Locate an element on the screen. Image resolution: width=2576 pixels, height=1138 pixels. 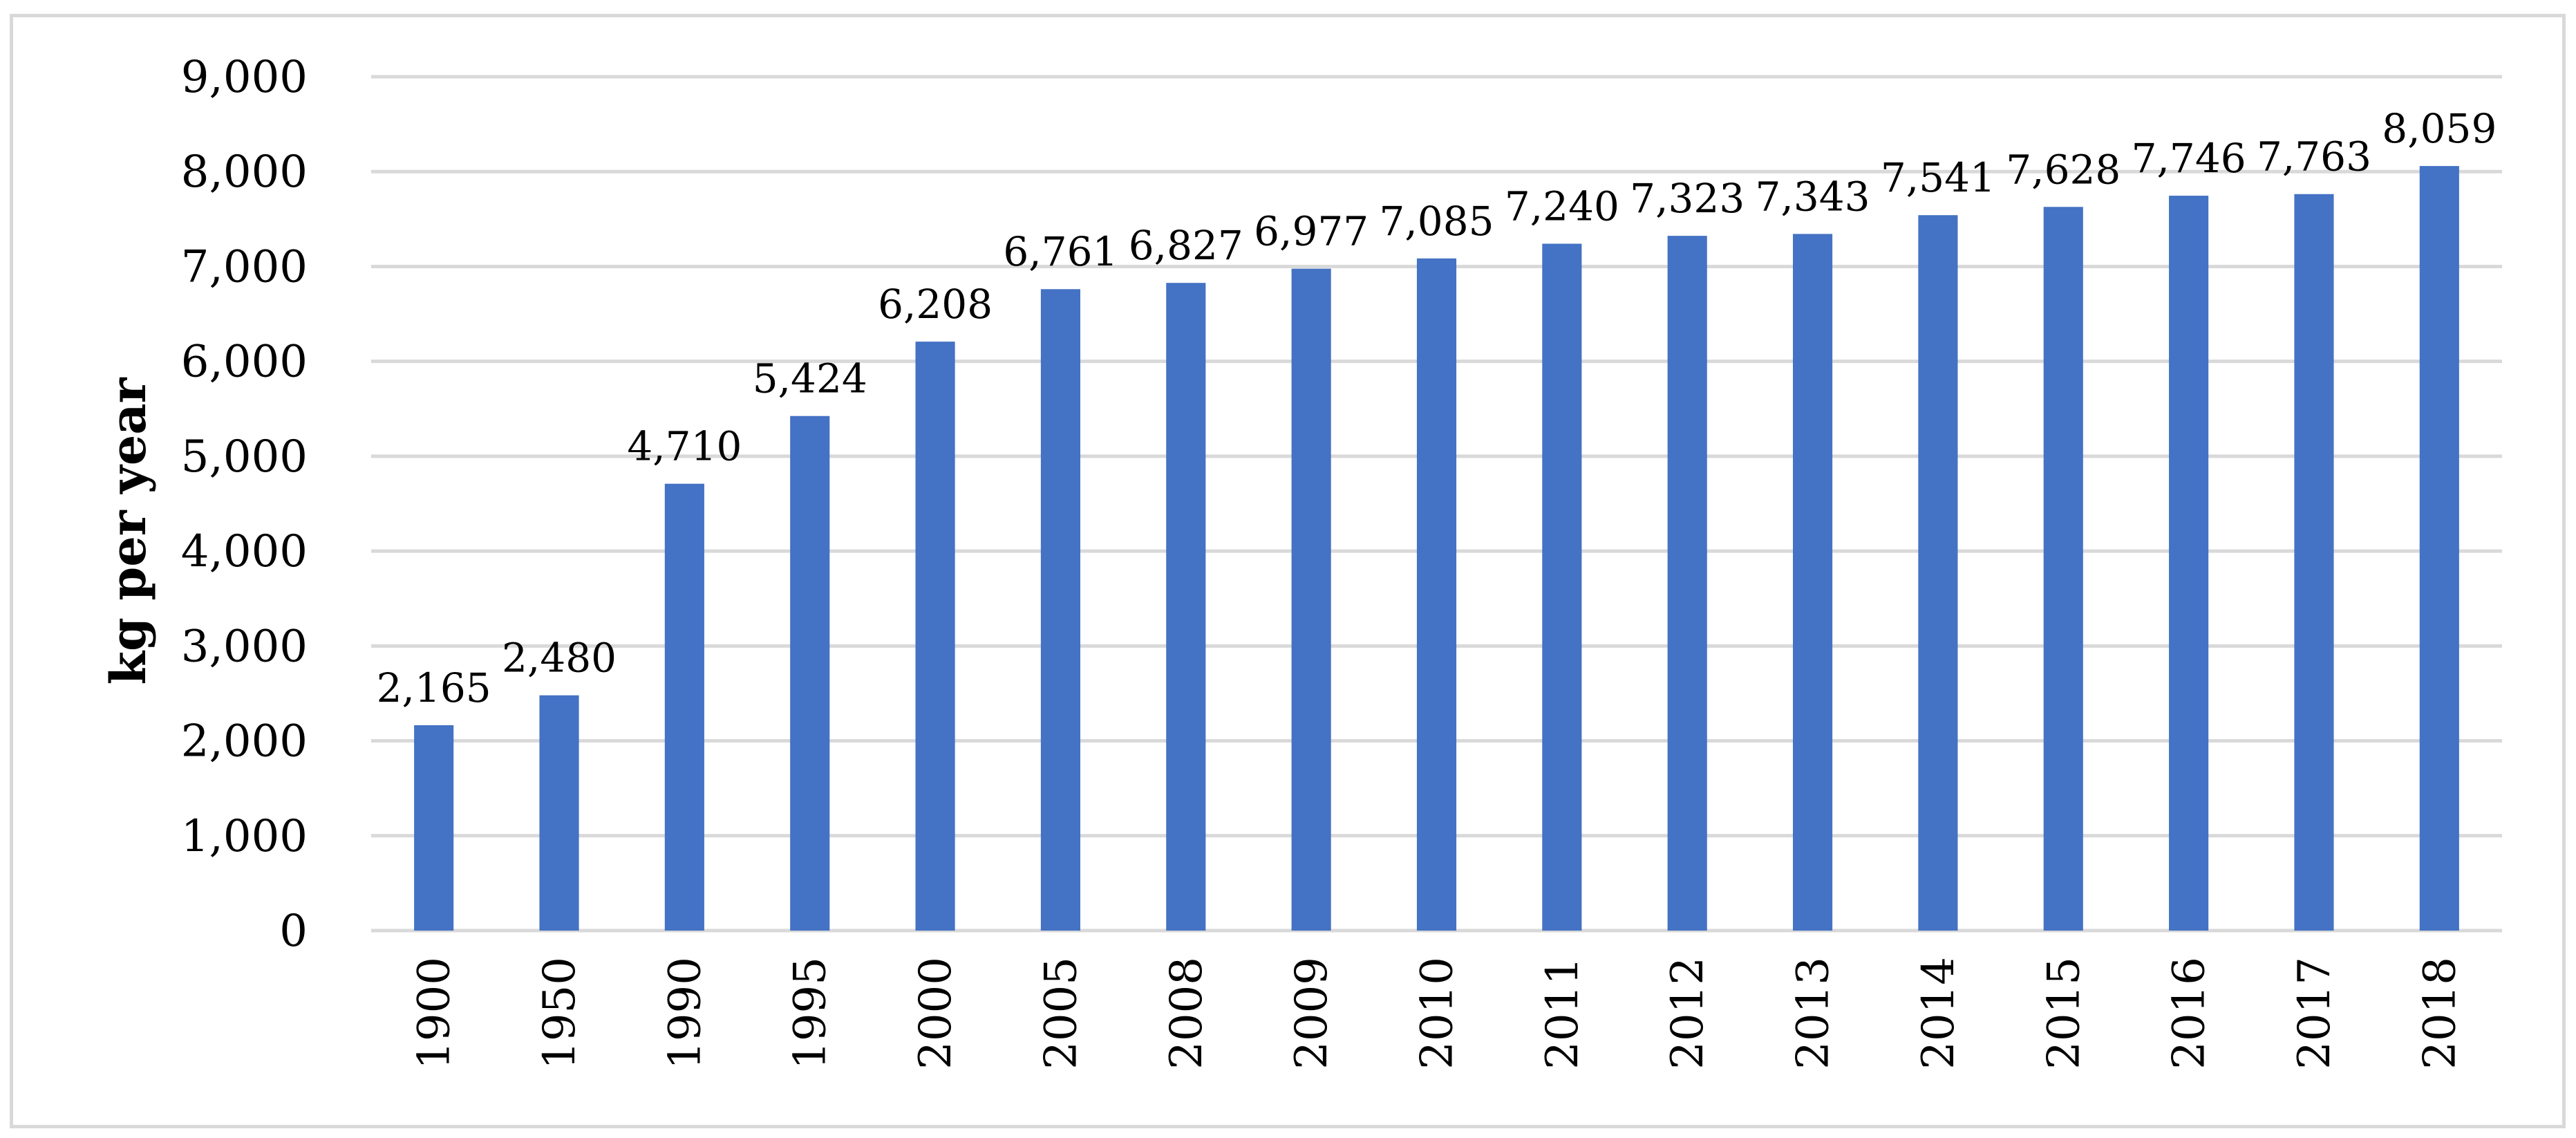
x-tick-label: 2008 is located at coordinates (1186, 1014).